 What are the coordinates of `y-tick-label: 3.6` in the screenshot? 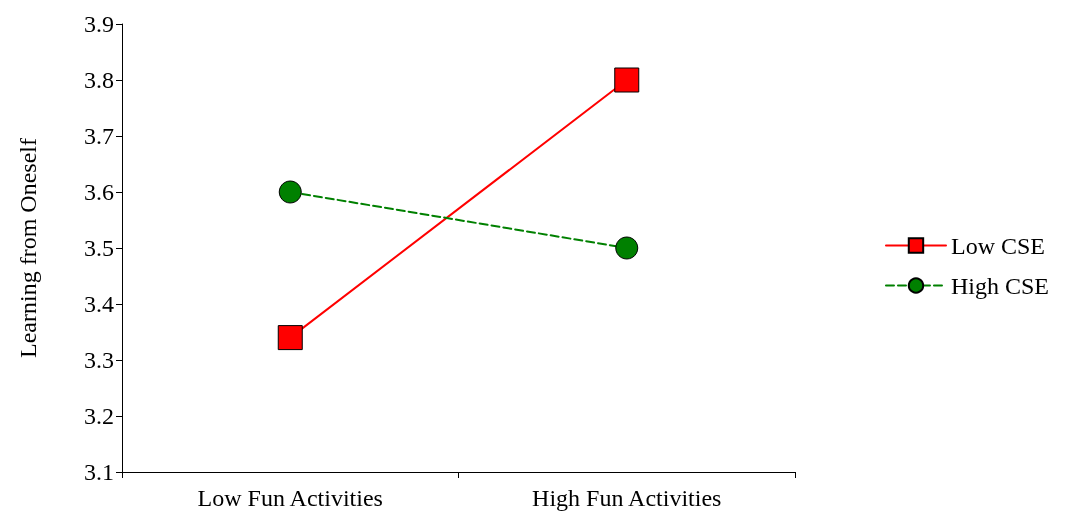 It's located at (99, 192).